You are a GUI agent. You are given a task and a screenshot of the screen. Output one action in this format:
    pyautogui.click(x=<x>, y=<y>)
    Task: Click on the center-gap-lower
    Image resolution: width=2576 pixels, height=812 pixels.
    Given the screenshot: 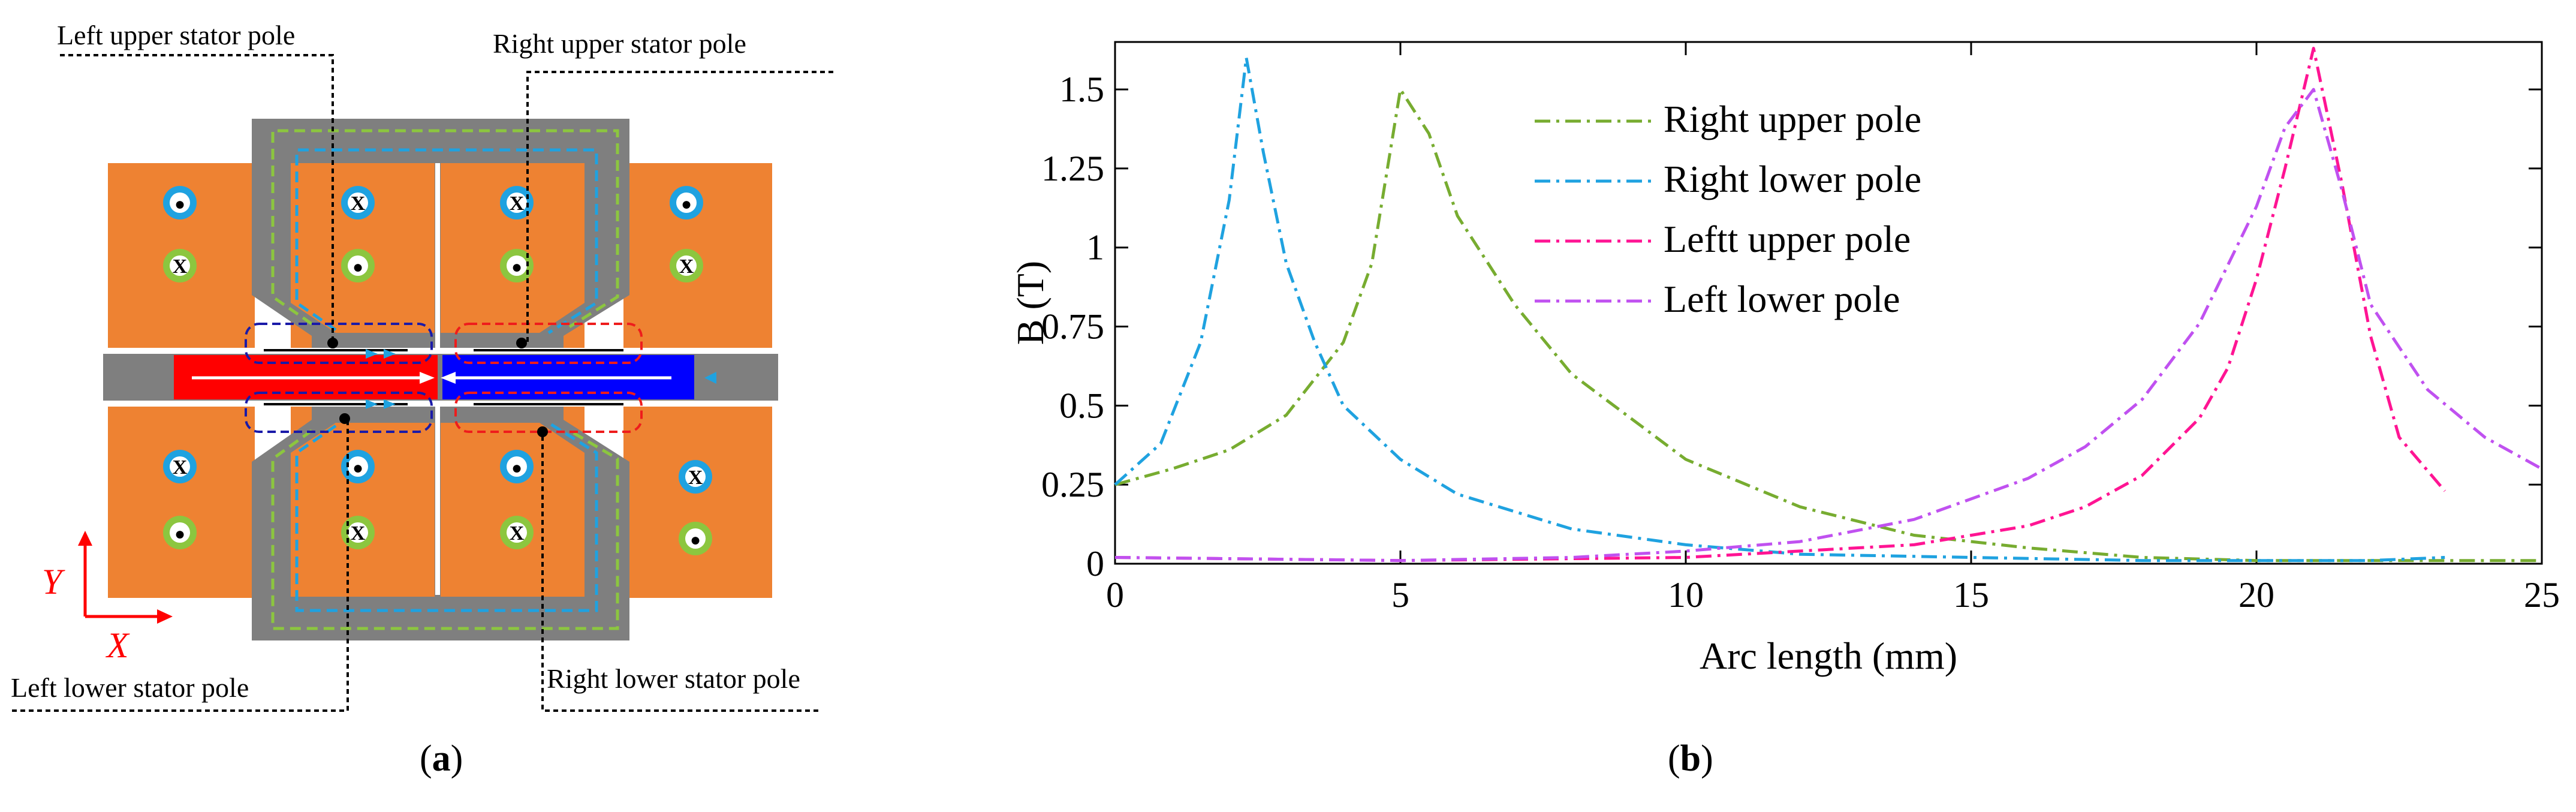 What is the action you would take?
    pyautogui.click(x=438, y=499)
    